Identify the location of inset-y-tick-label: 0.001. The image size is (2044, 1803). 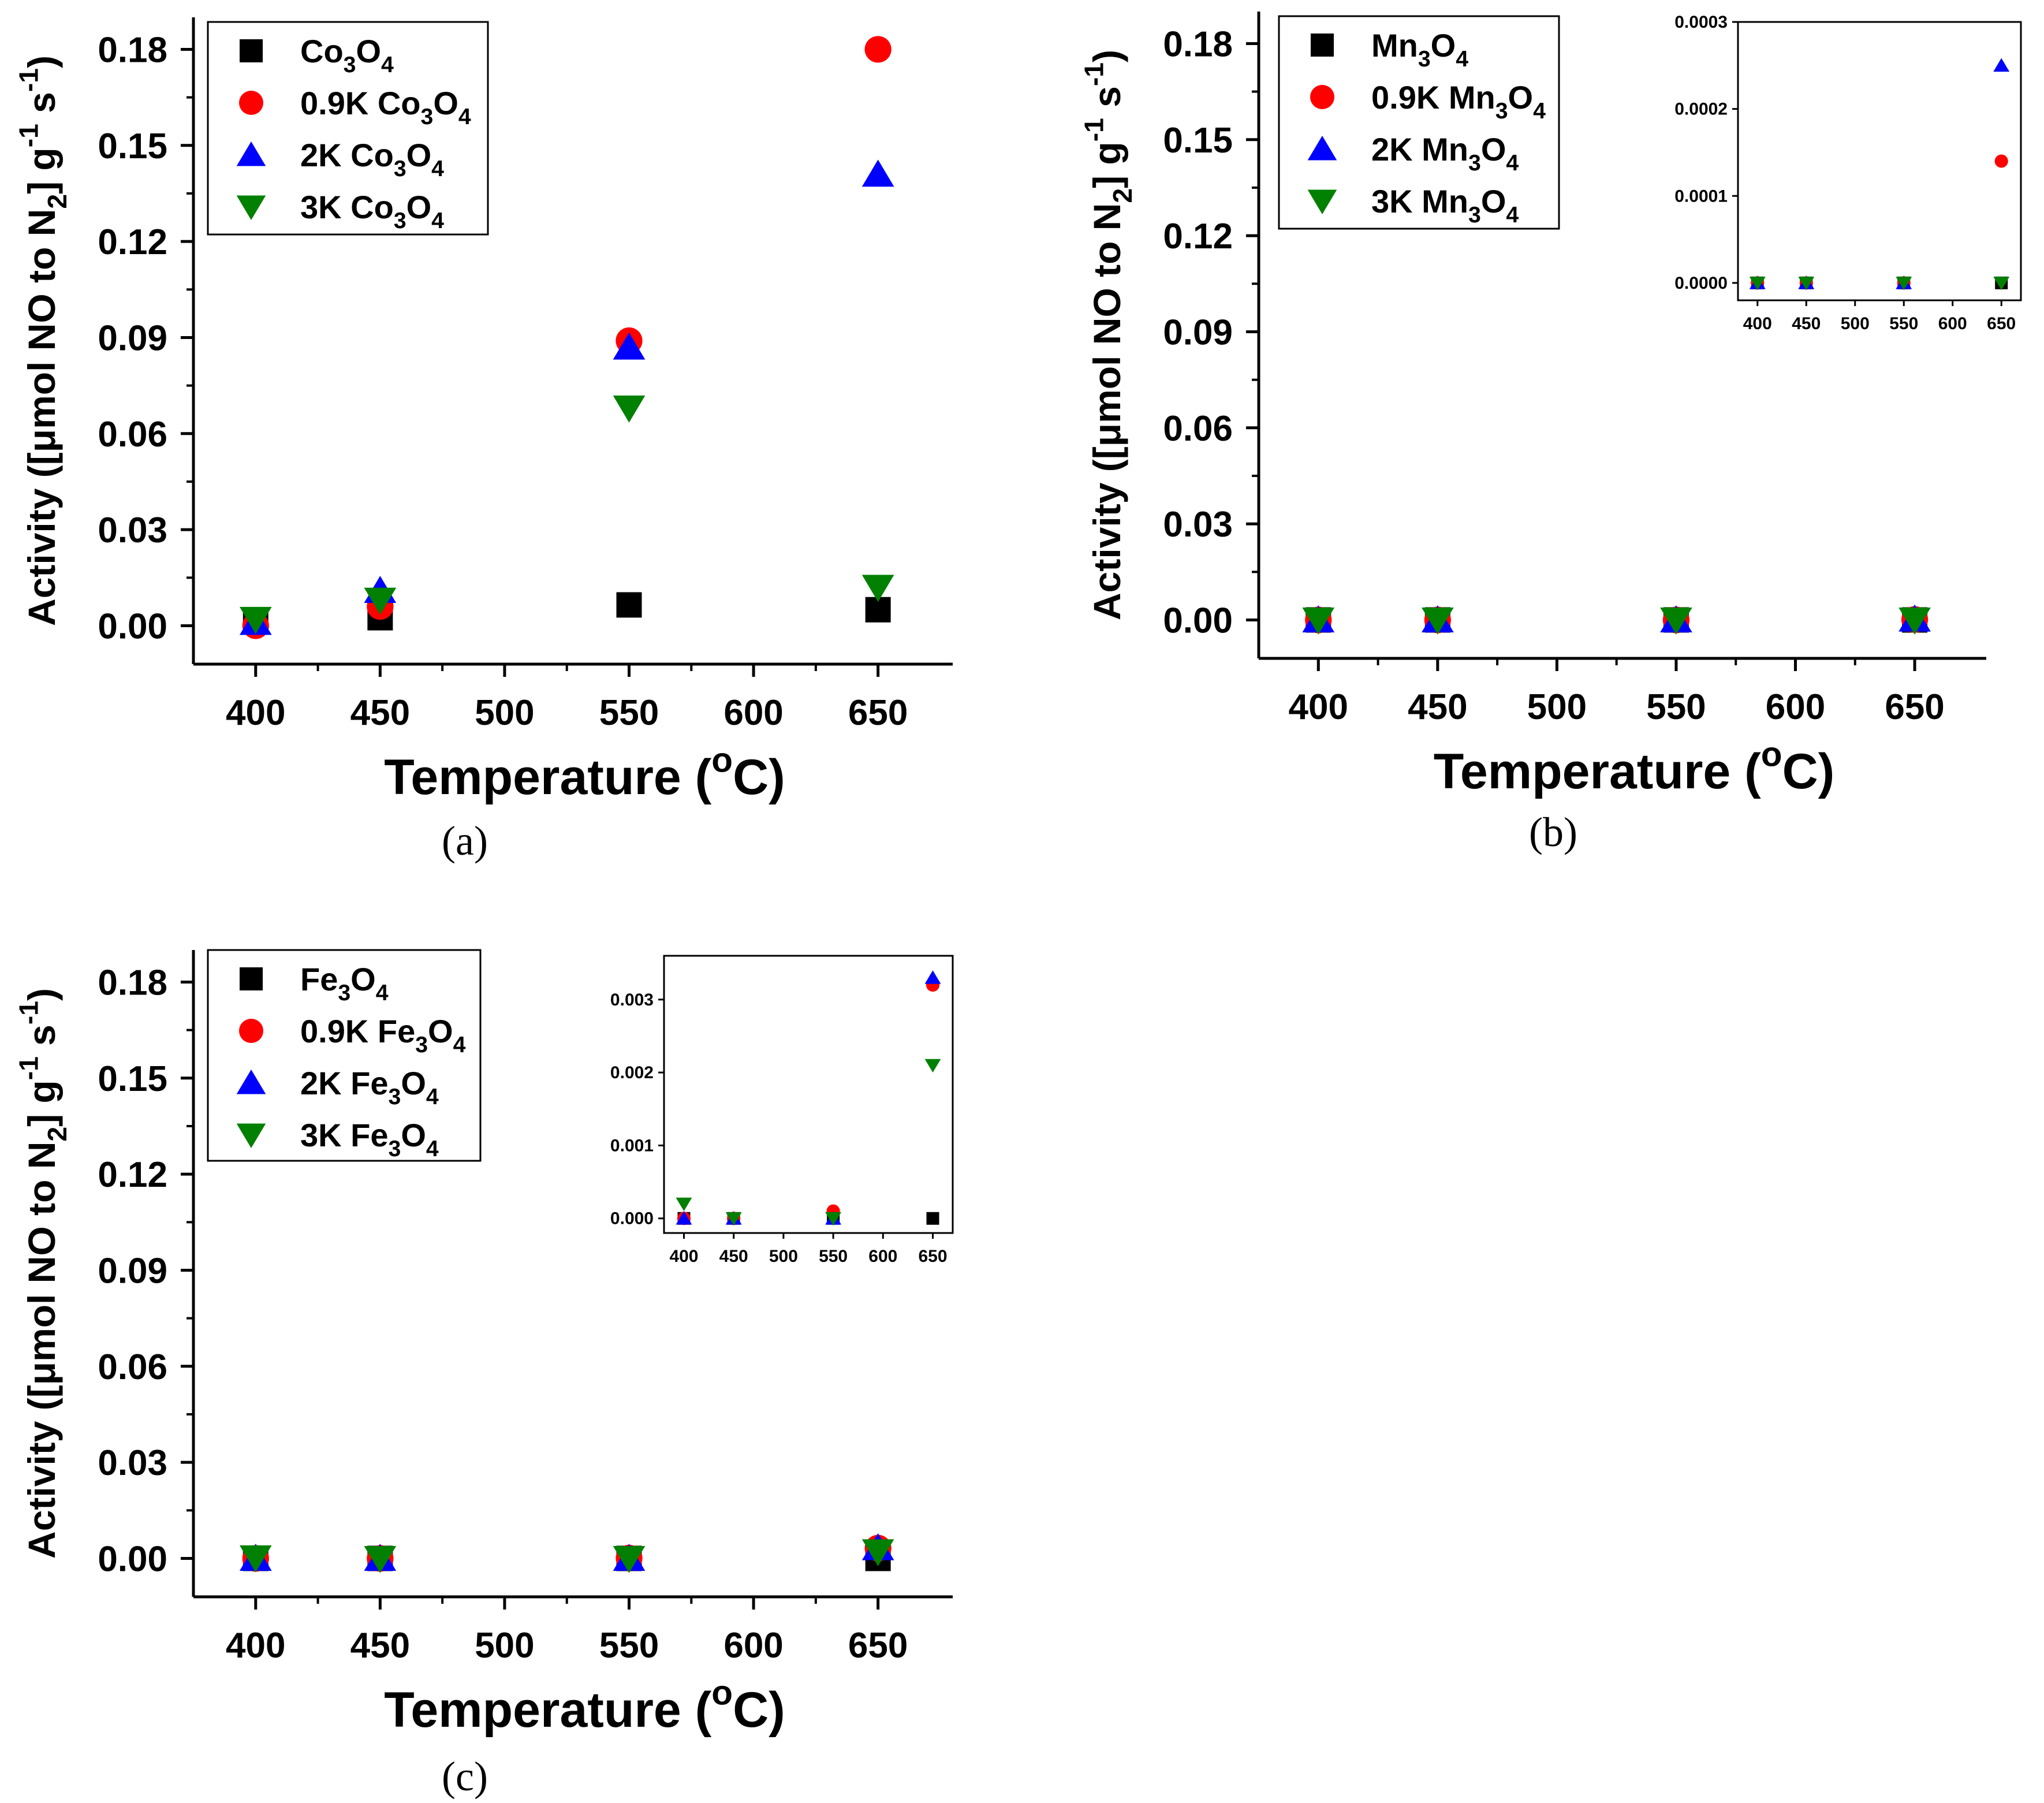
(632, 1145).